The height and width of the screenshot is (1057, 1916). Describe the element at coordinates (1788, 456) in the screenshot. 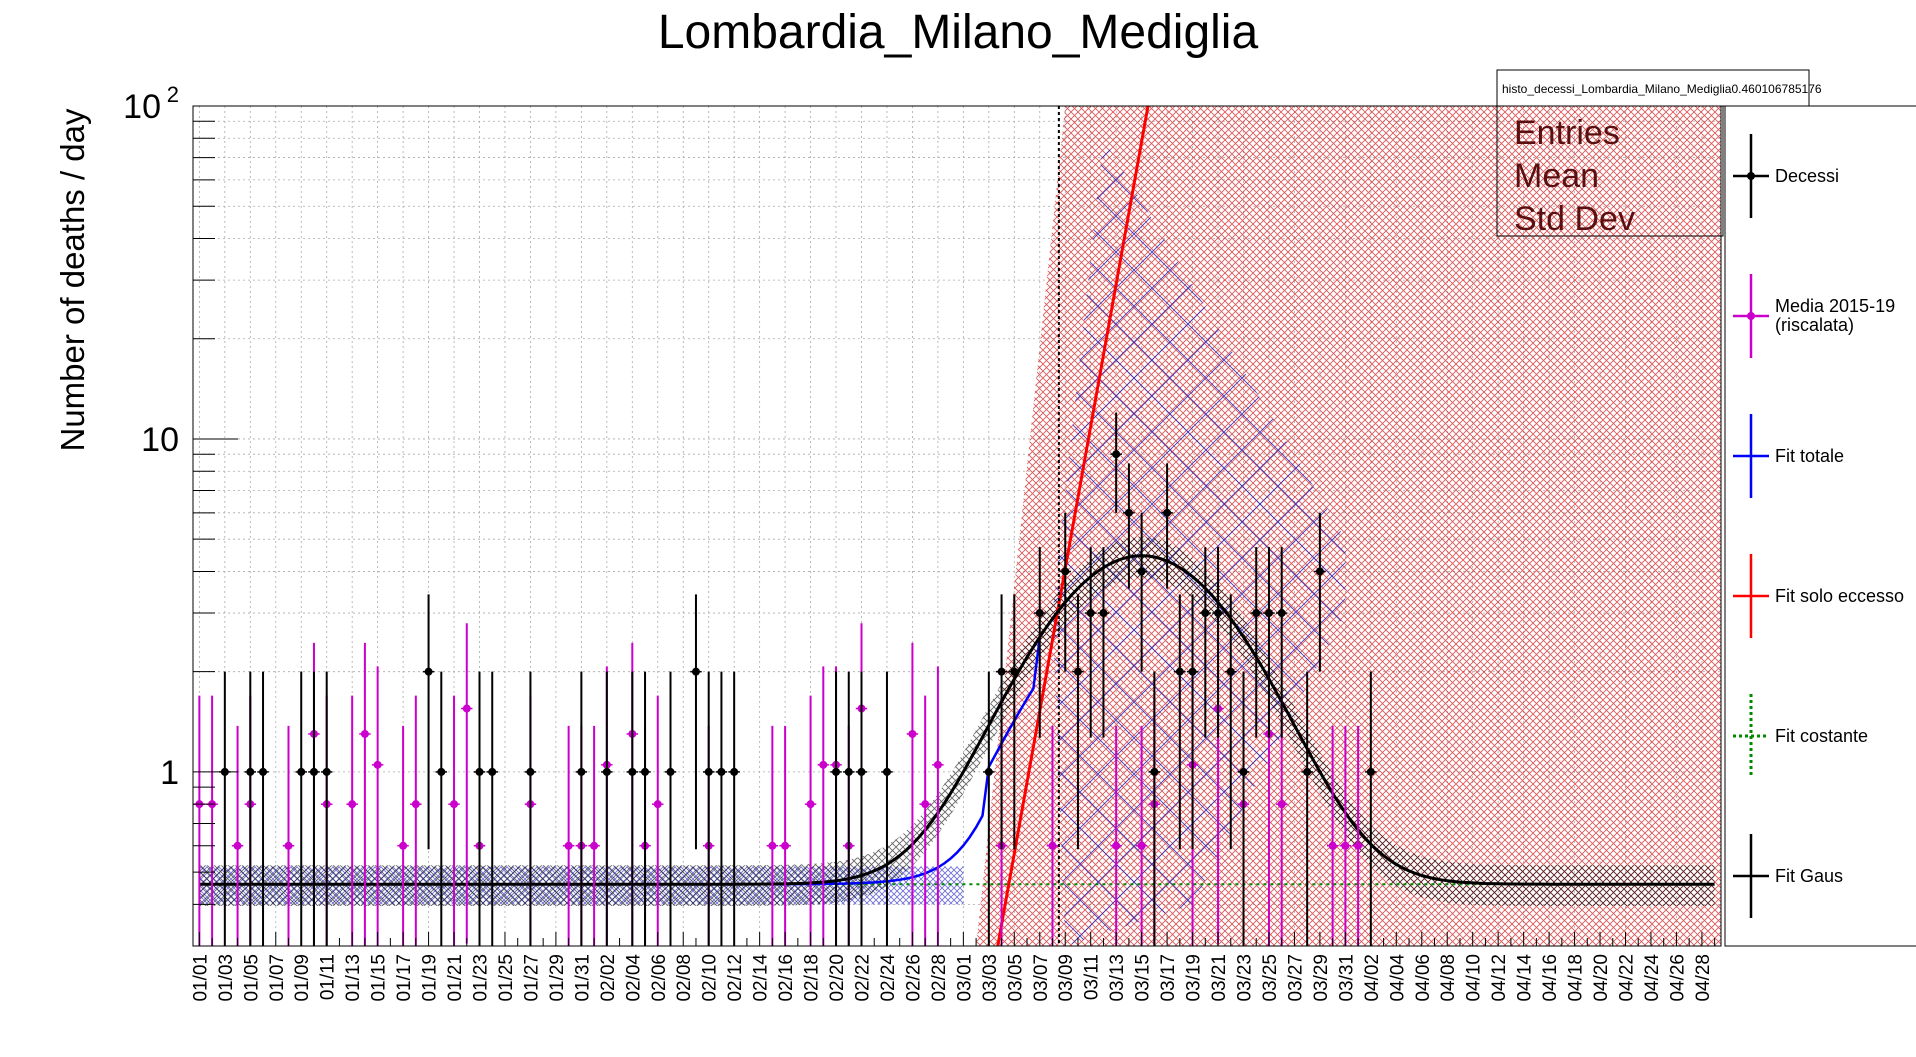

I see `legend-entry: Fit totale` at that location.